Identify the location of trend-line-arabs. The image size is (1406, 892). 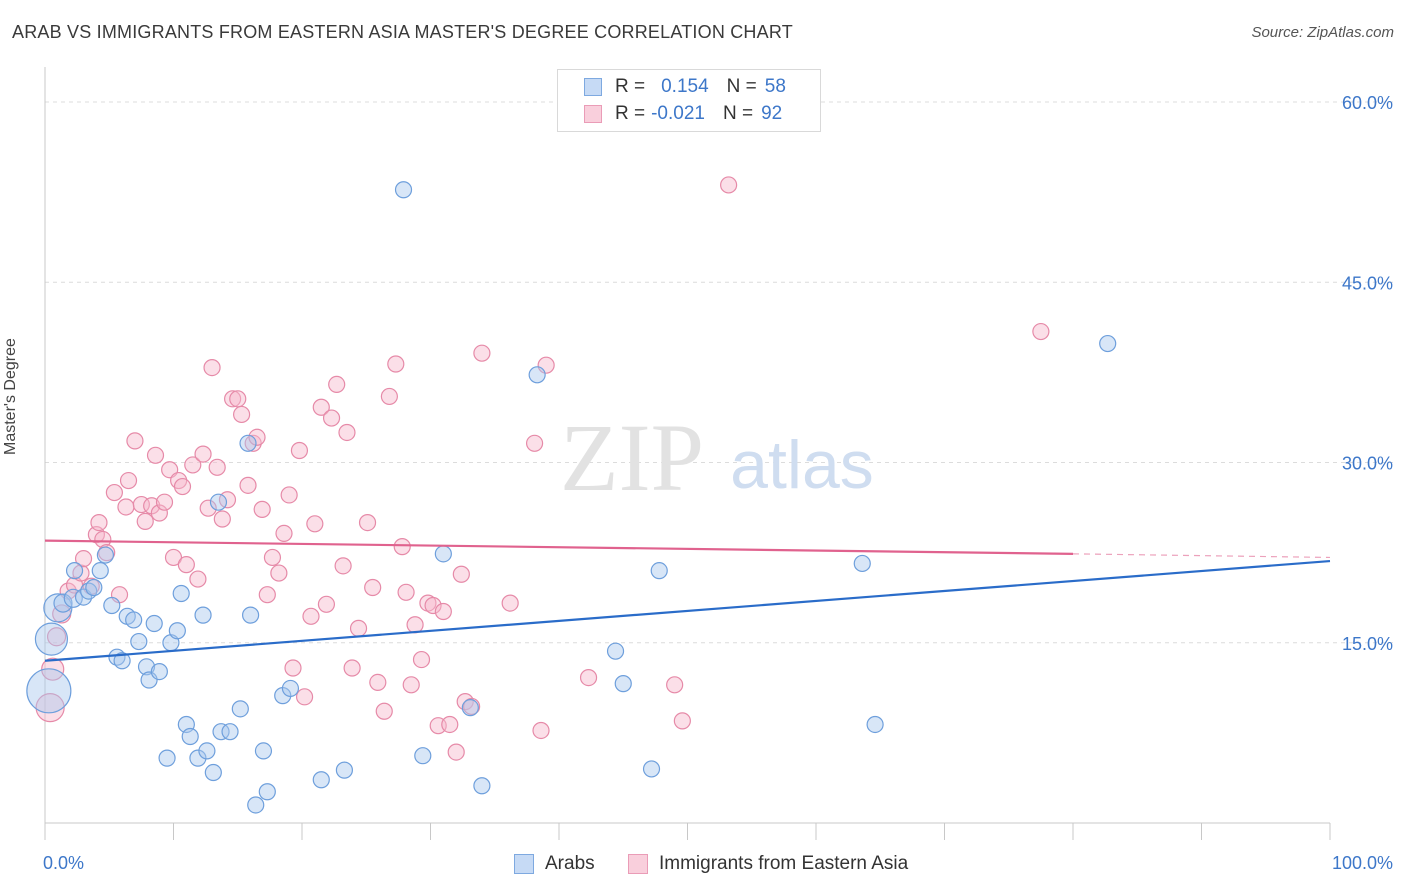
(687, 610).